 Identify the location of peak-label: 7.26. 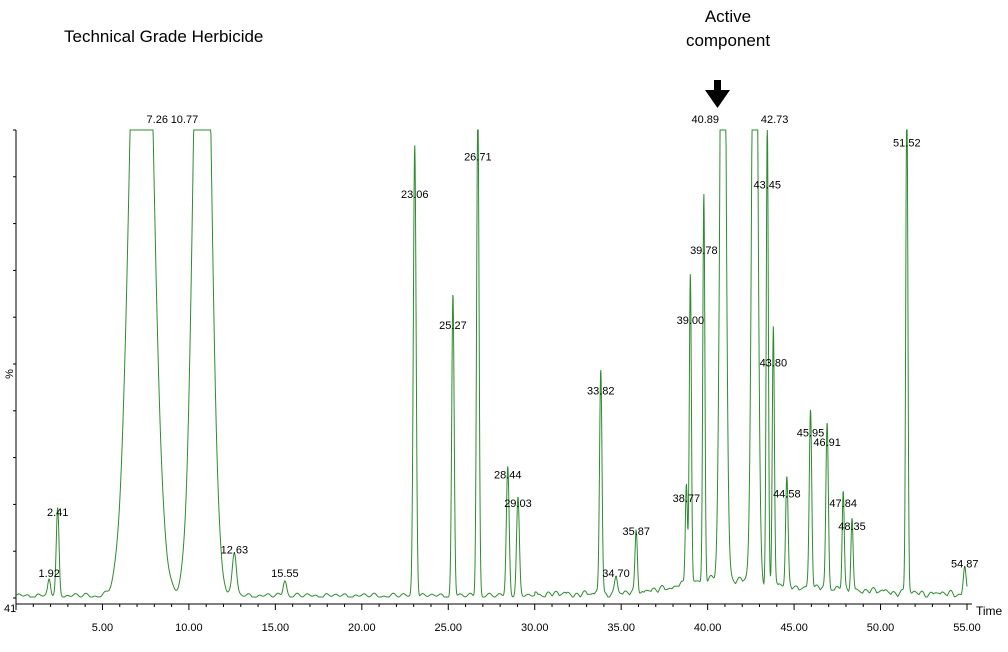
(157, 120).